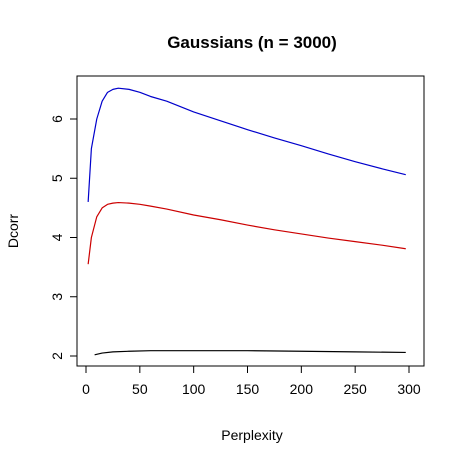 The width and height of the screenshot is (465, 464). Describe the element at coordinates (355, 389) in the screenshot. I see `x-tick-label: 250` at that location.